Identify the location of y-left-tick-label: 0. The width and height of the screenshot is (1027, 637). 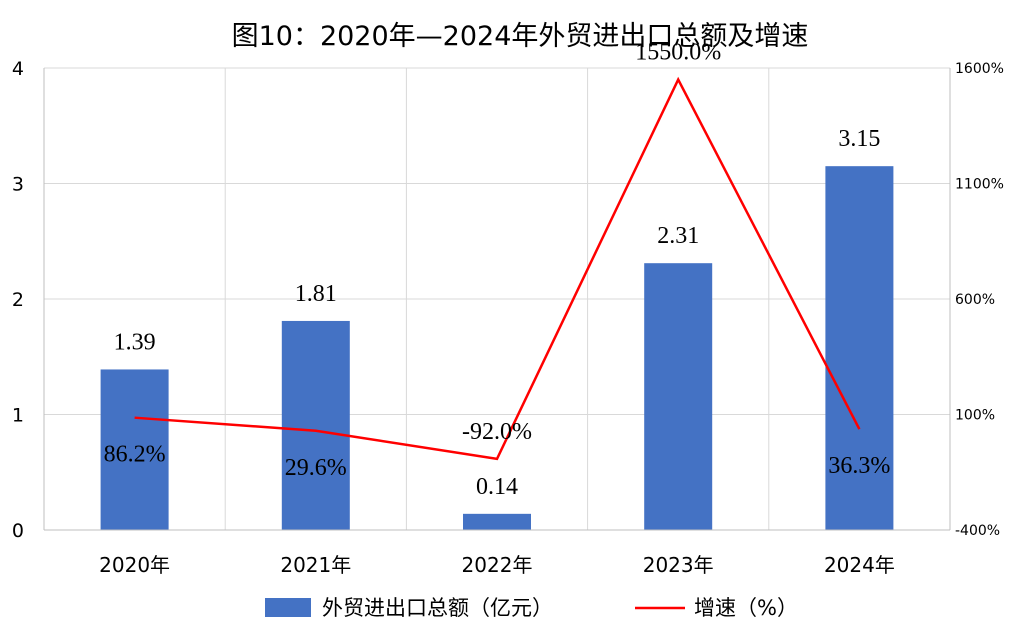
(18, 531).